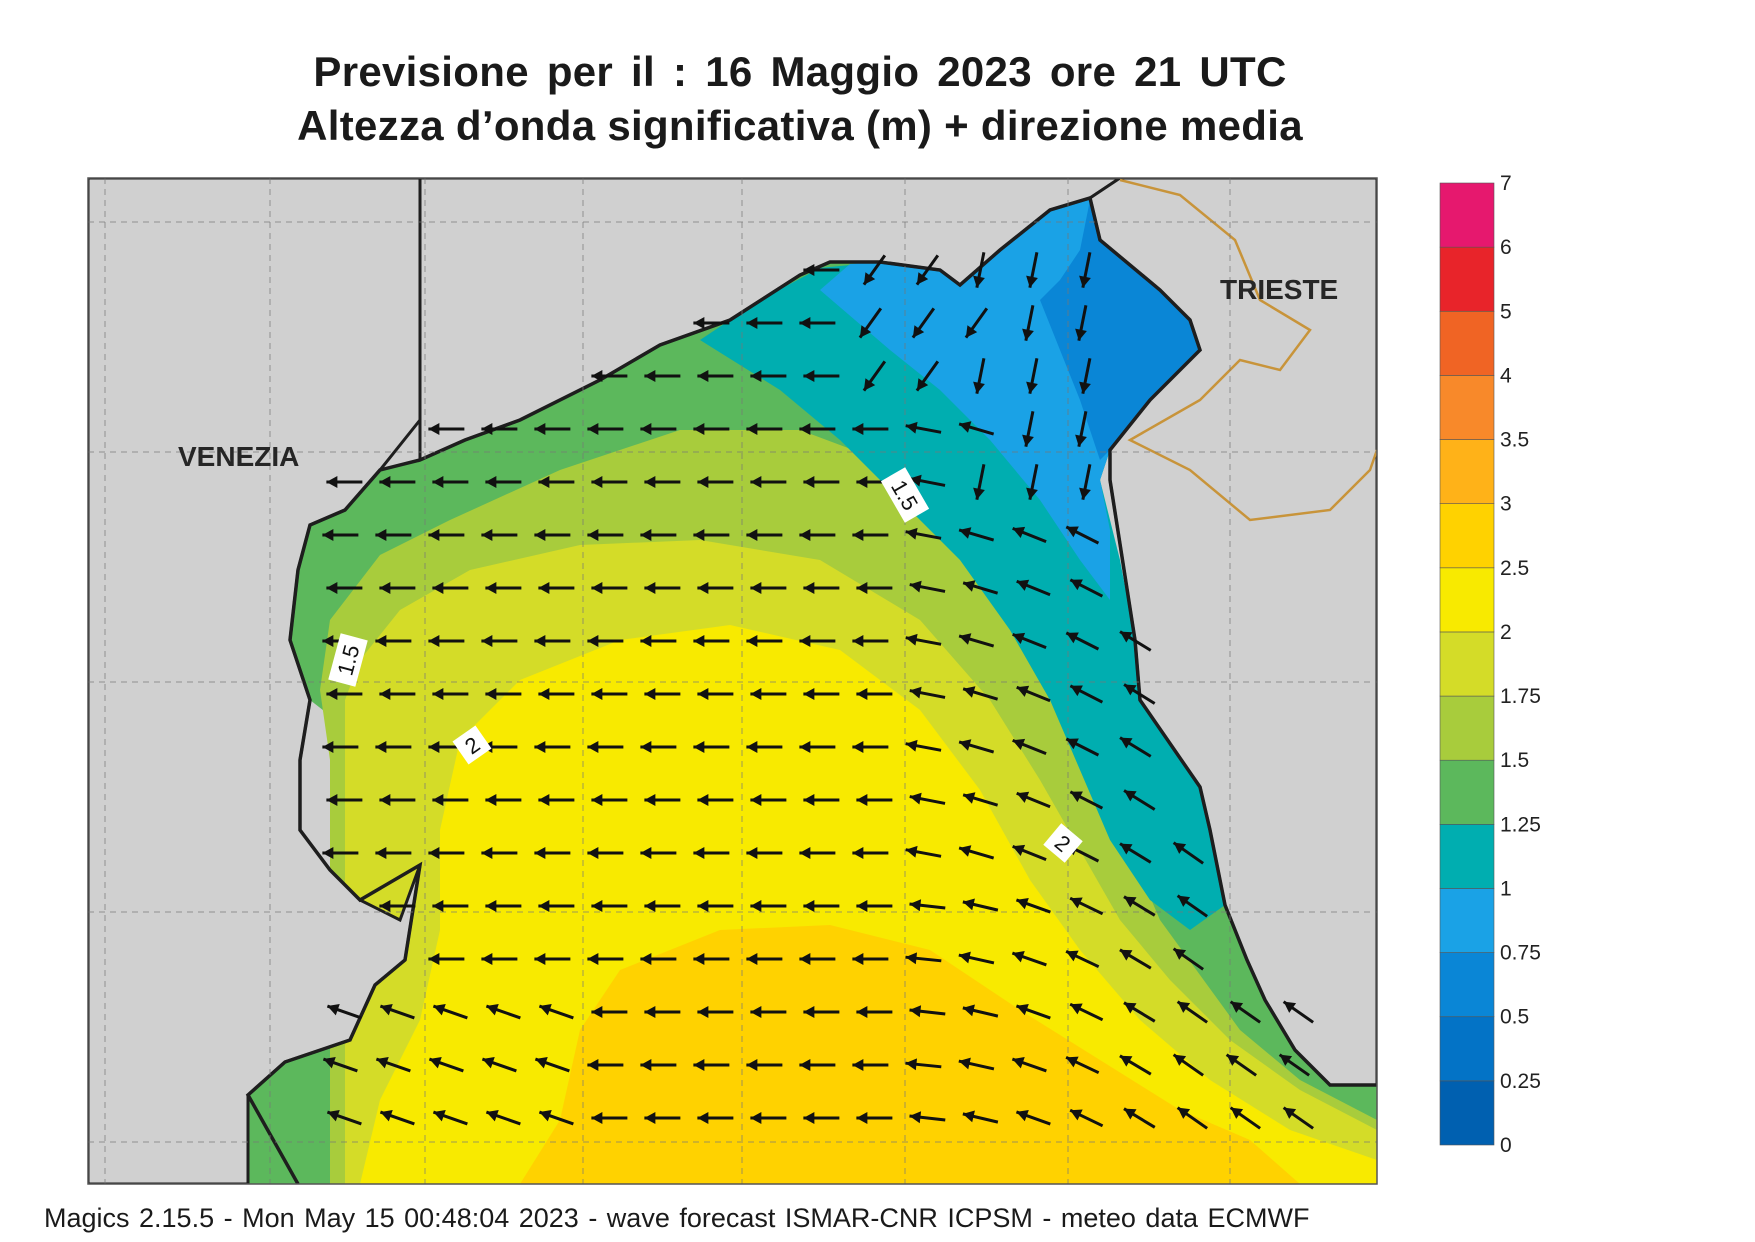 This screenshot has width=1755, height=1242. What do you see at coordinates (1520, 1081) in the screenshot?
I see `legend-tick-label: 0.25` at bounding box center [1520, 1081].